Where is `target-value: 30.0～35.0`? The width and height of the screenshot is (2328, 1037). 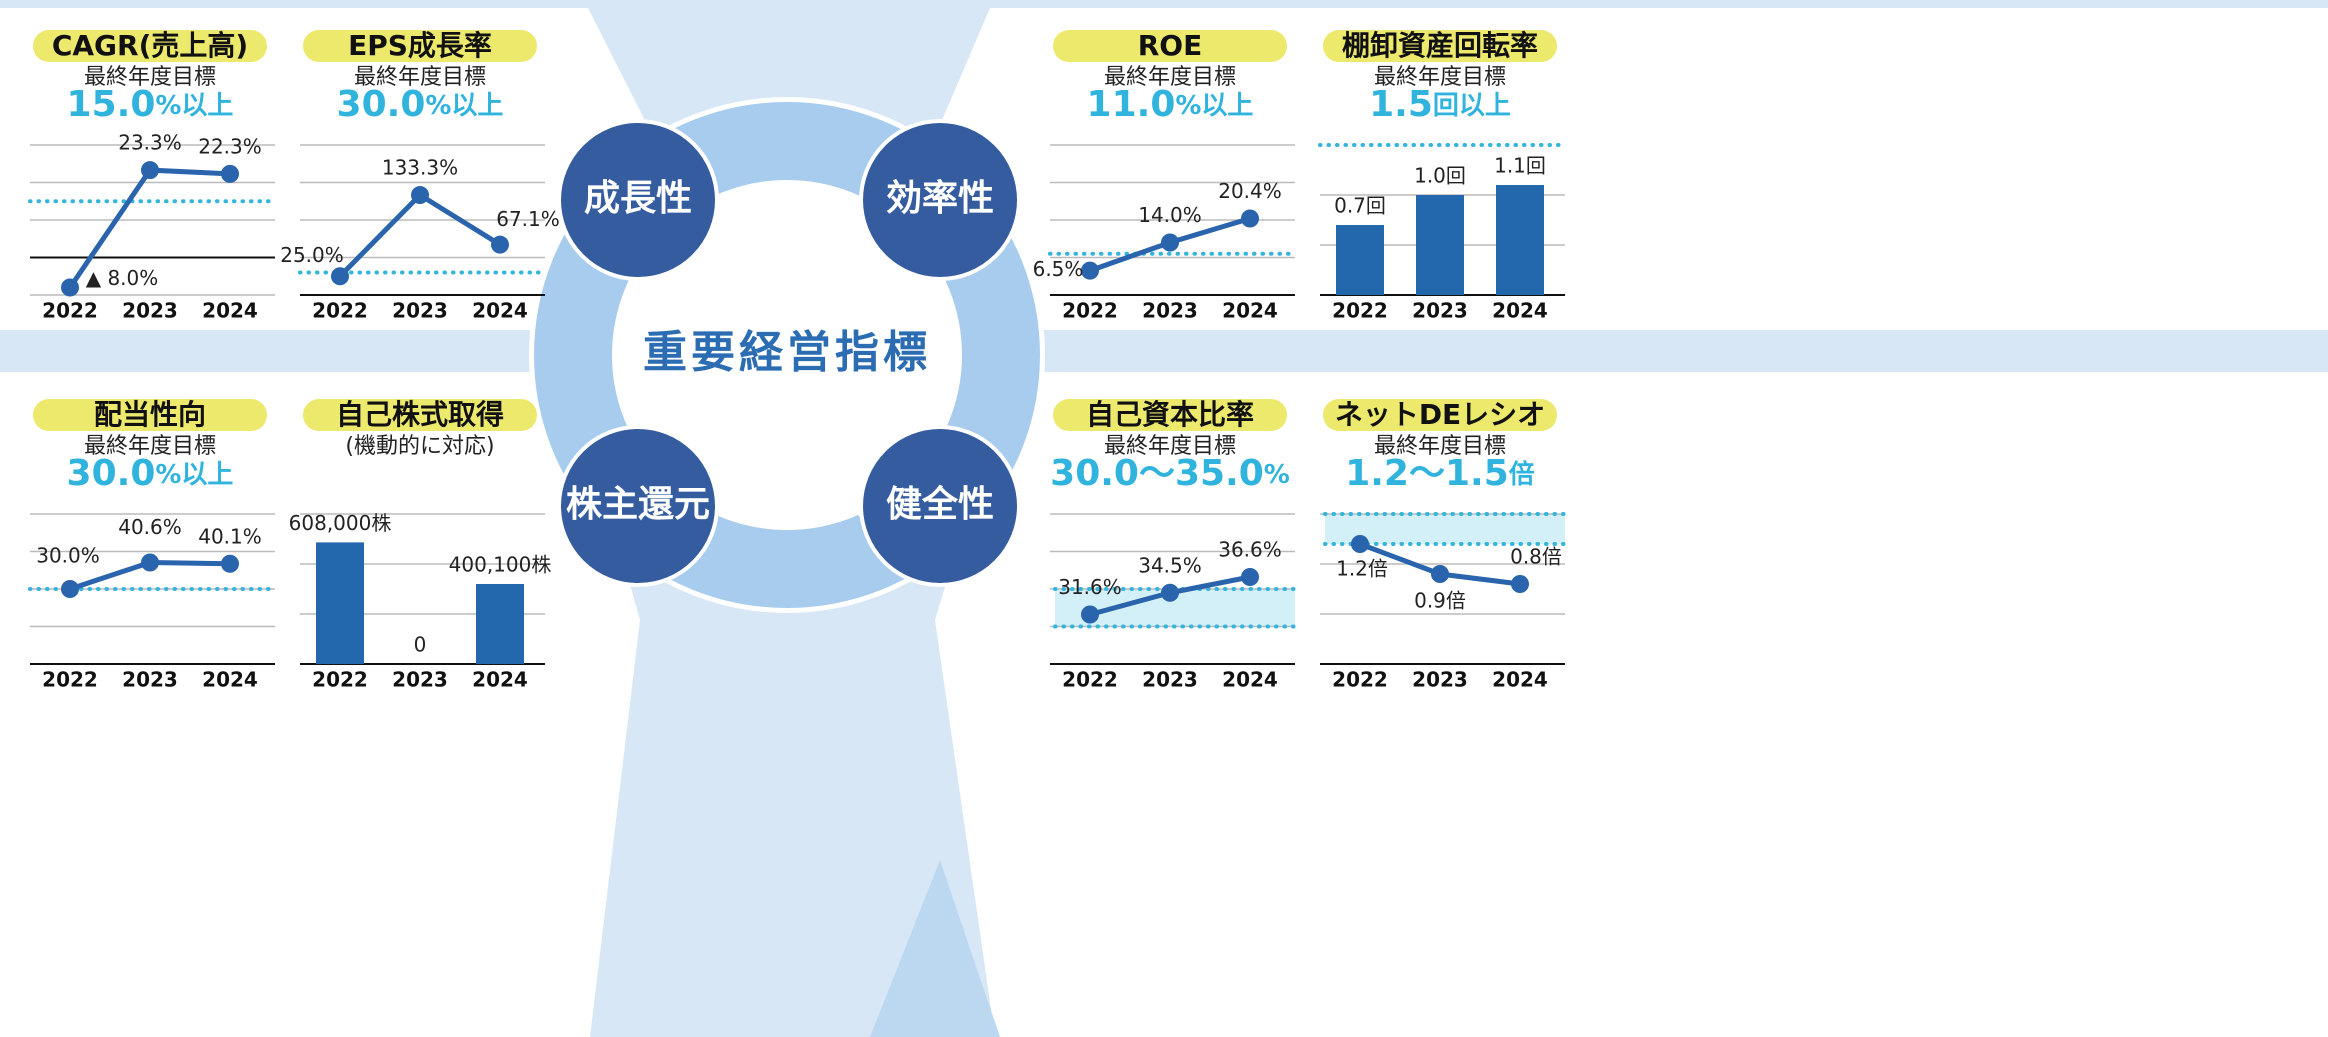
target-value: 30.0～35.0 is located at coordinates (1157, 473).